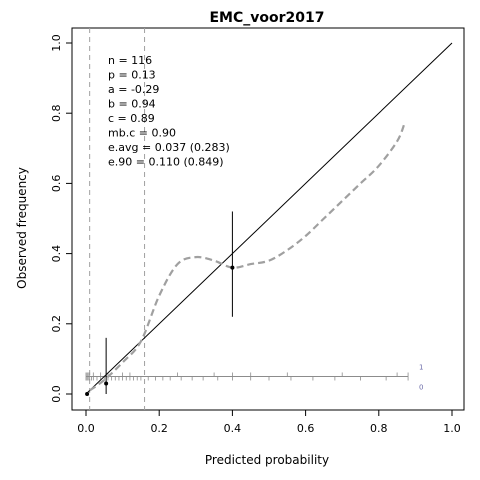 The image size is (480, 480). Describe the element at coordinates (421, 367) in the screenshot. I see `histogram-label-events: 1` at that location.